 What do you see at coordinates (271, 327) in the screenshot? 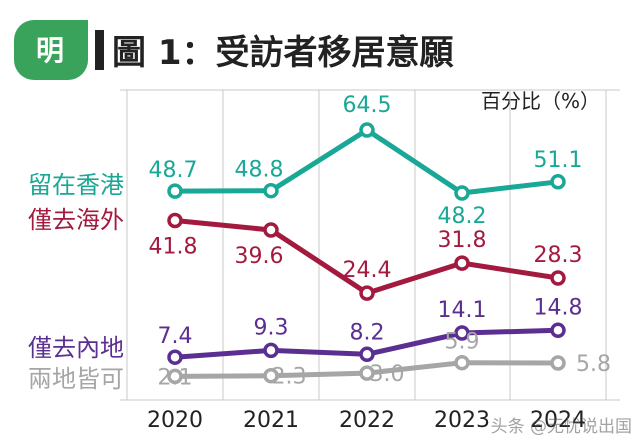
I see `series-2-value-label: 9.3` at bounding box center [271, 327].